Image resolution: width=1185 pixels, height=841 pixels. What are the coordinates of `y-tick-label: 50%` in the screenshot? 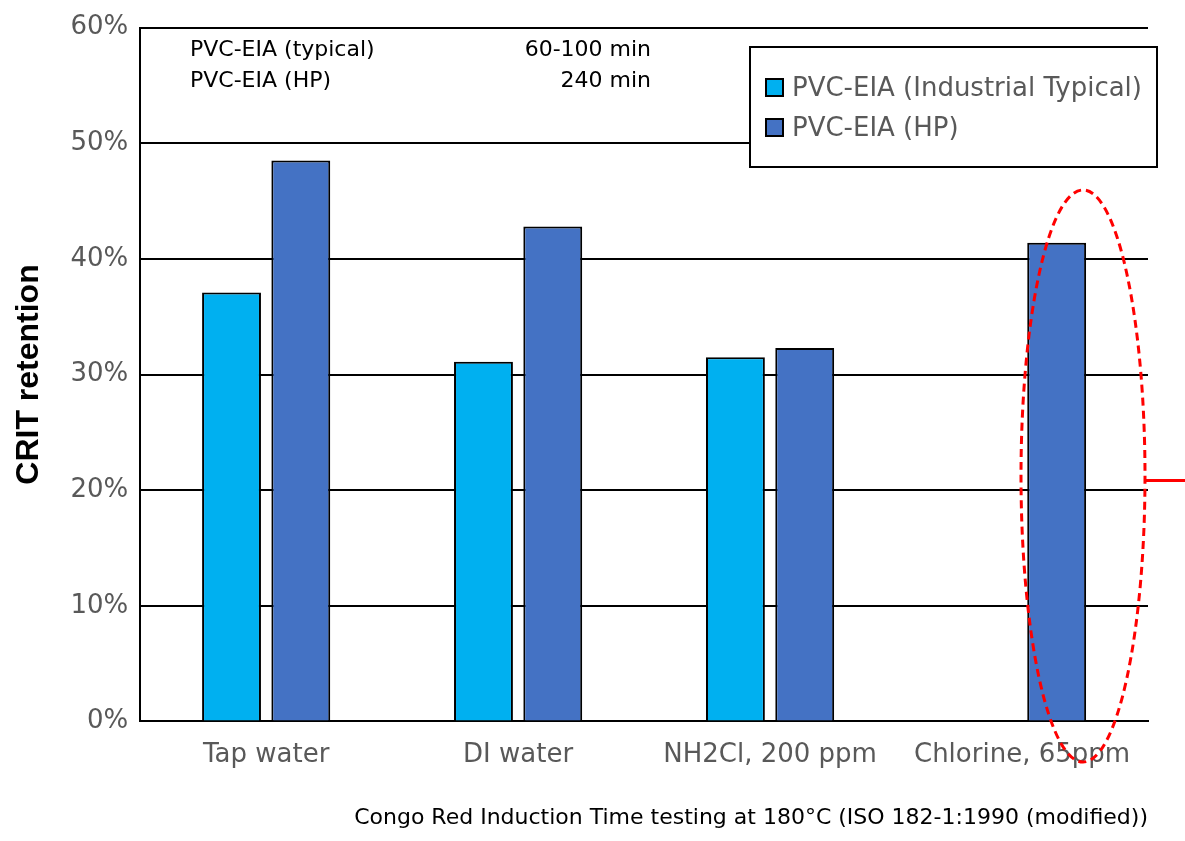 It's located at (99, 140).